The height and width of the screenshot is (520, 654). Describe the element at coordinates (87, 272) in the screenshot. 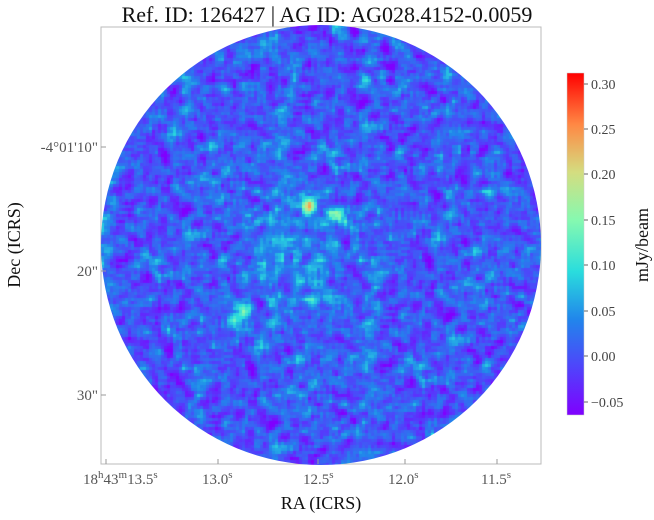

I see `y-tick-label: 20"` at that location.